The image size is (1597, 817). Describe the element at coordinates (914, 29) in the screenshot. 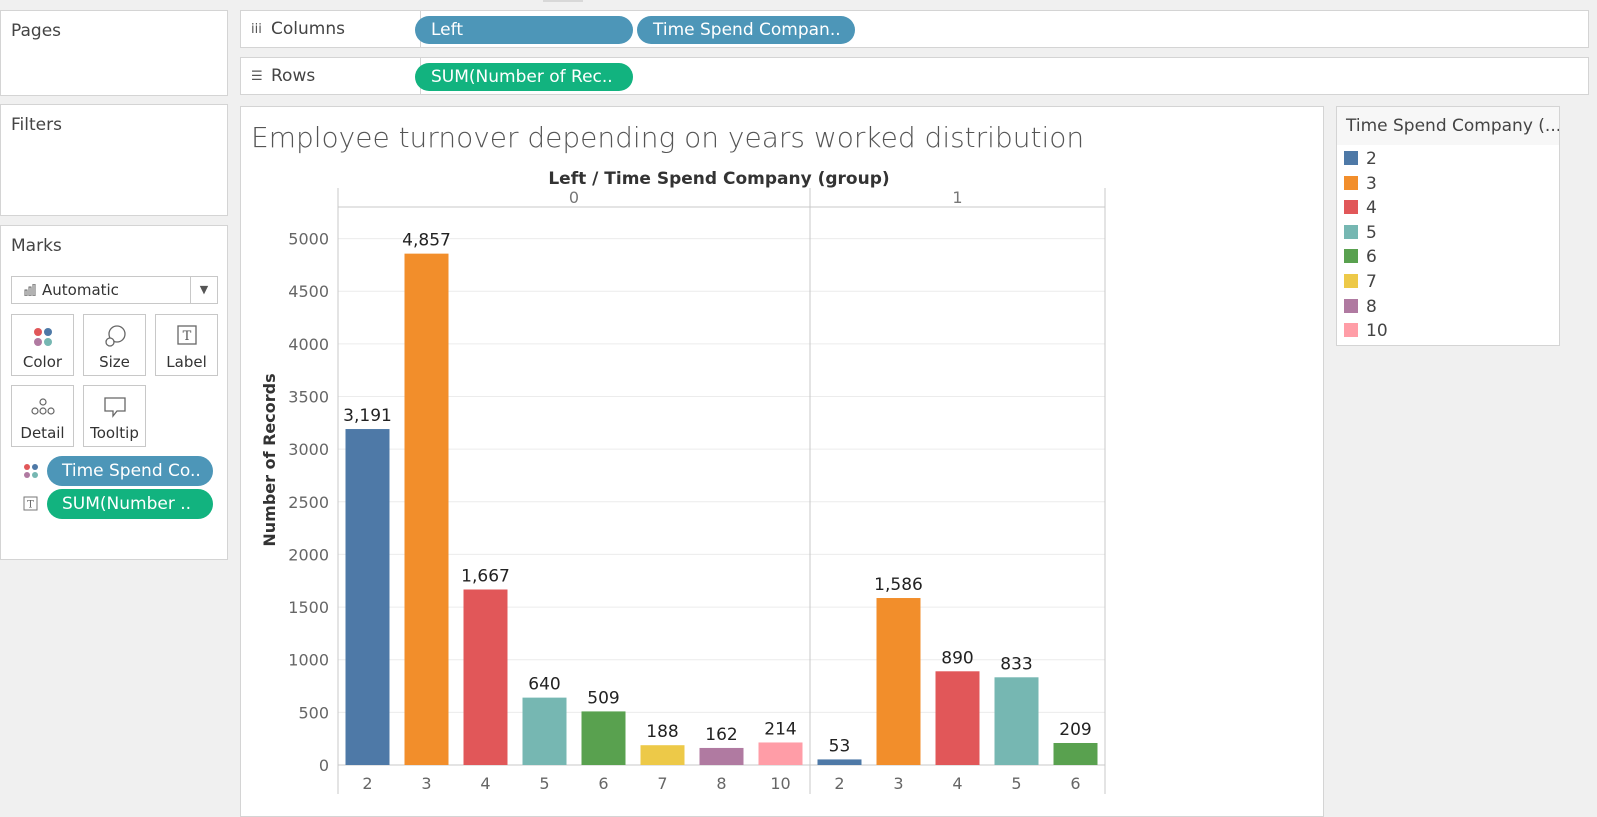

I see `columns-shelf: iii Columns Left Time Spend Compan..` at that location.